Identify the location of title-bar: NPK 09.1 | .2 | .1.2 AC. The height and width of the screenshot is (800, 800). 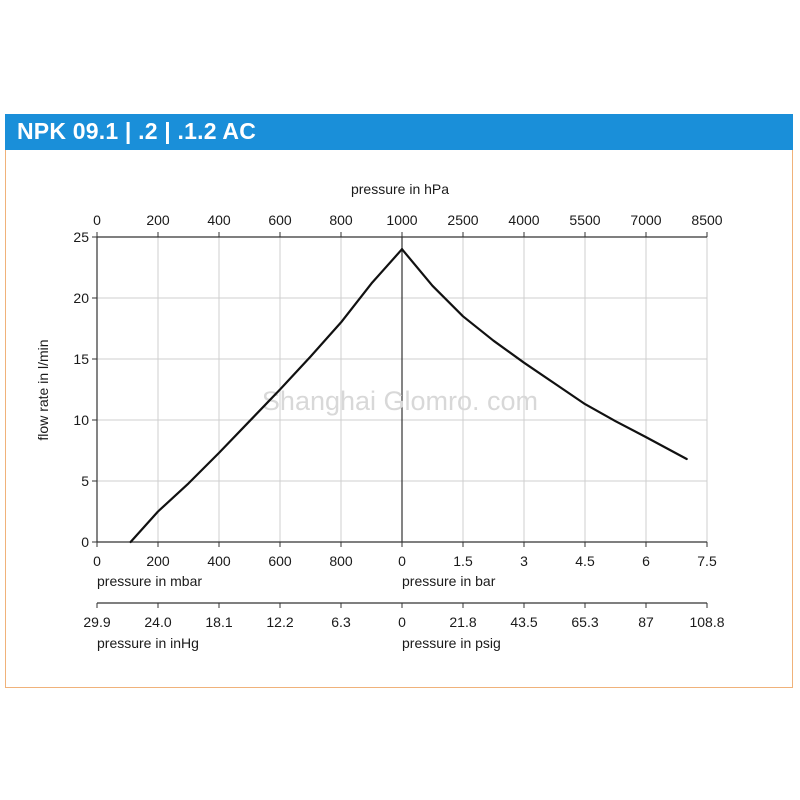
(399, 132).